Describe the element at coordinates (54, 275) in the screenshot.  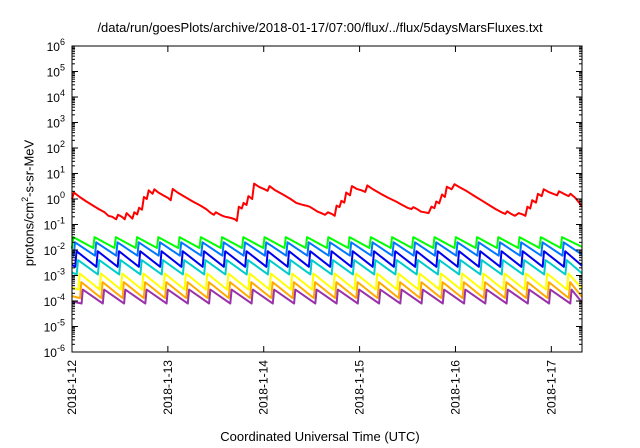
I see `y-tick-label: 10⁻³` at that location.